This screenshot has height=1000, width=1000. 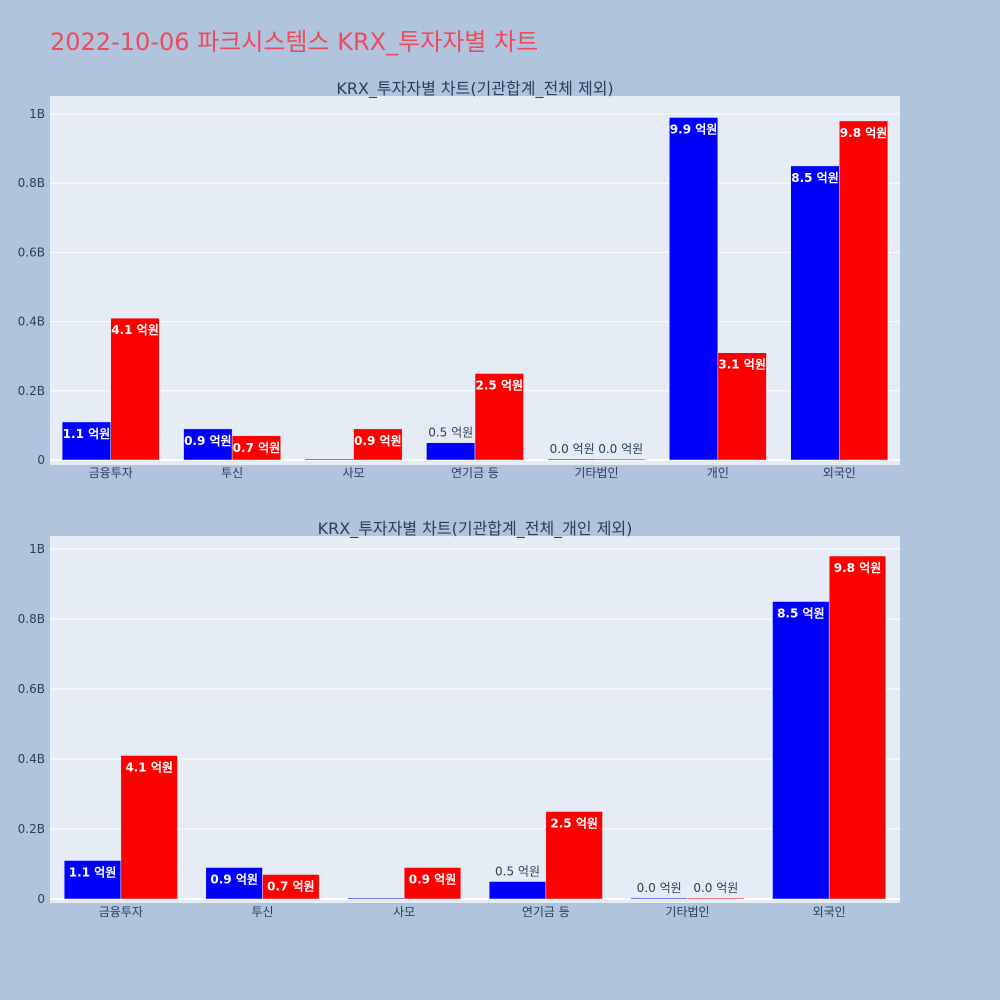 I want to click on bar-data-label: 9.9 억원, so click(x=694, y=129).